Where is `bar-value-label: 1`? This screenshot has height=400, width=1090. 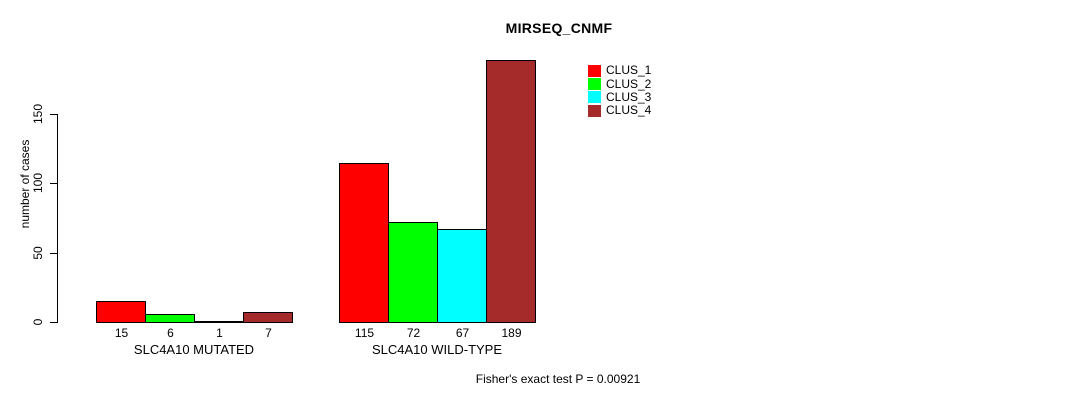 bar-value-label: 1 is located at coordinates (219, 333).